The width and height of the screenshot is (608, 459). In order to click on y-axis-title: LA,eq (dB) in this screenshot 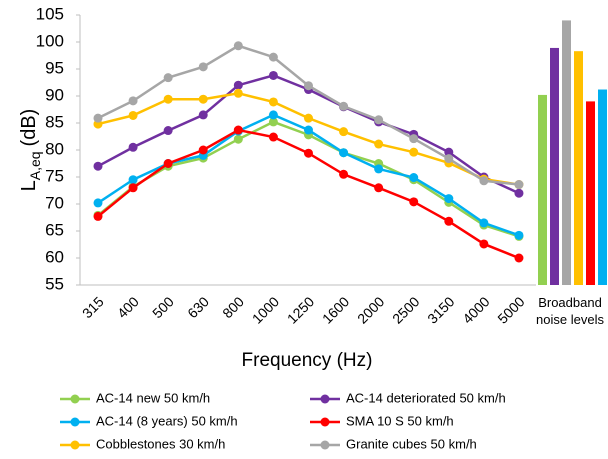, I will do `click(30, 150)`.